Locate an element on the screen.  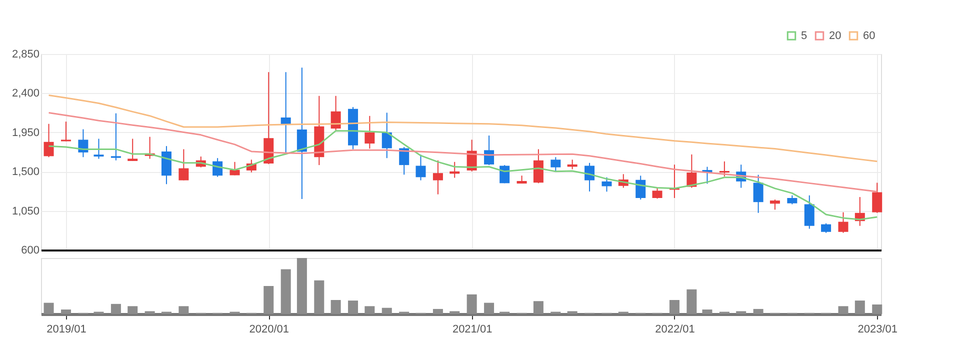
y-tick-label: 1,950 is located at coordinates (26, 132).